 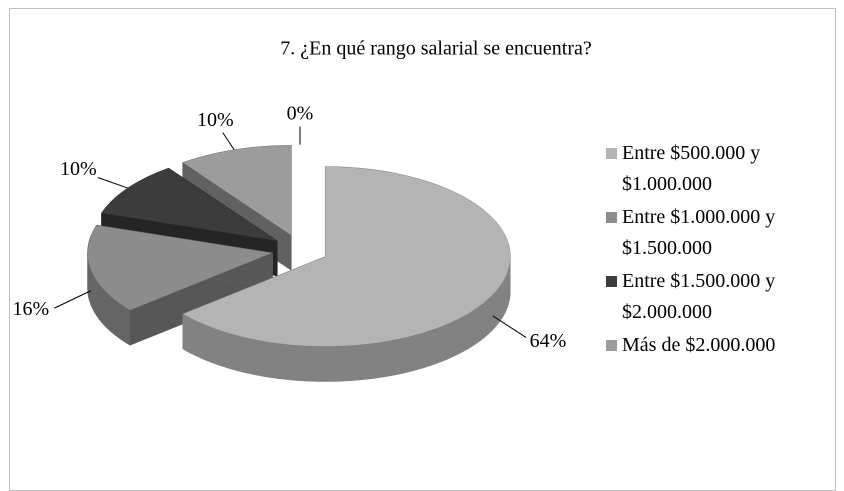 I want to click on data-label: 16%, so click(x=30, y=309).